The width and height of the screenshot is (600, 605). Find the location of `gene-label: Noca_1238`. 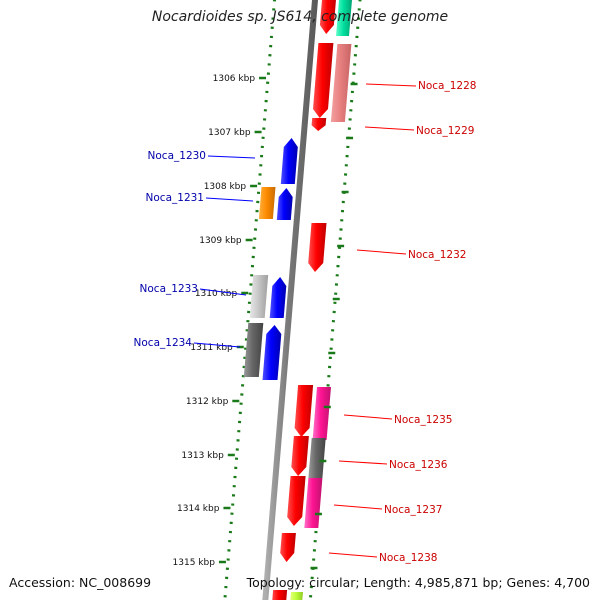

gene-label: Noca_1238 is located at coordinates (408, 558).